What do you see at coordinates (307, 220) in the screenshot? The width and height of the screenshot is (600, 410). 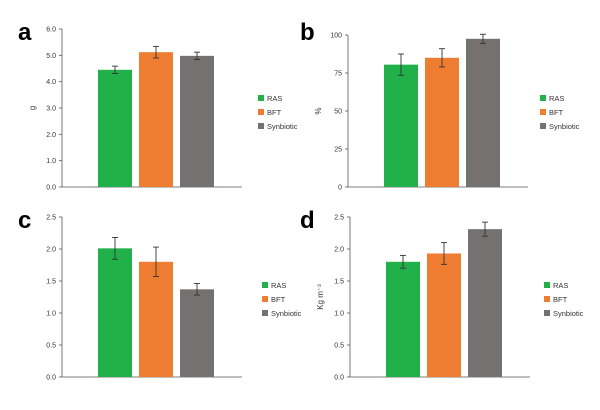 I see `panel-letter: d` at bounding box center [307, 220].